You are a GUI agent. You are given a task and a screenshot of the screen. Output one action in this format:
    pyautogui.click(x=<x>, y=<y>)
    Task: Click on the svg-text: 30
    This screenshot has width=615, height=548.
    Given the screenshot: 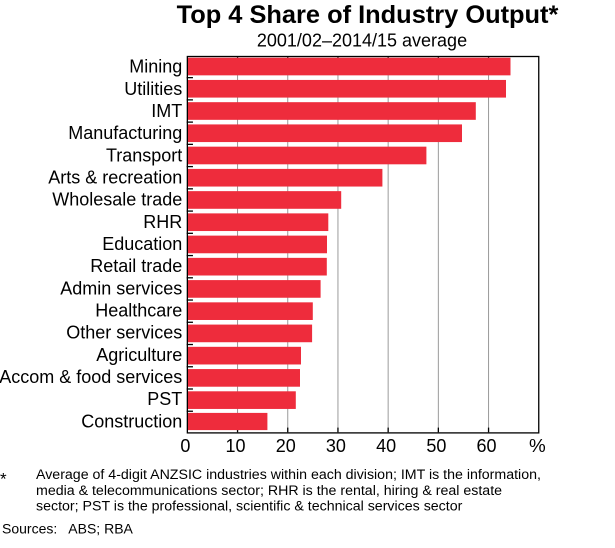 What is the action you would take?
    pyautogui.click(x=336, y=446)
    